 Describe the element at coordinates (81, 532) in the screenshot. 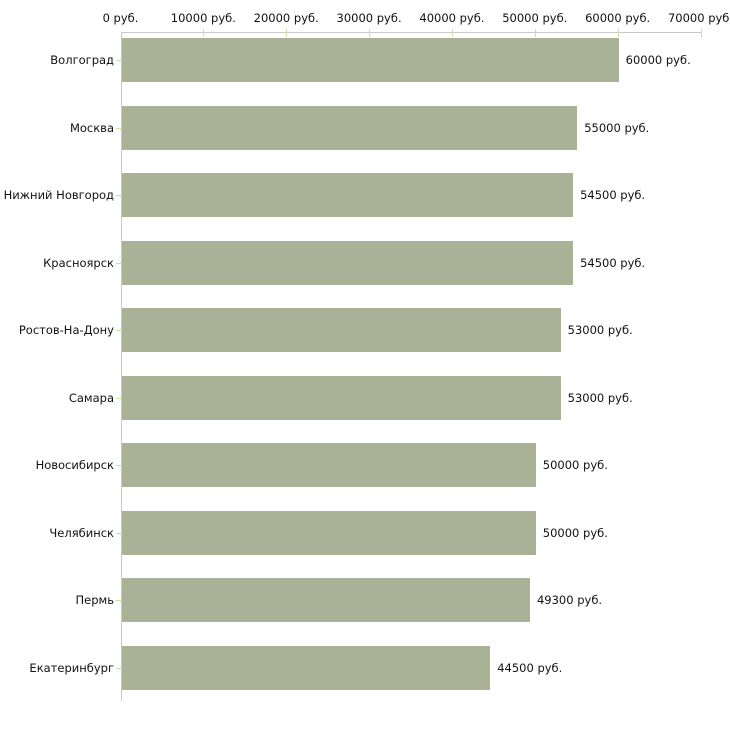

I see `category-label: Челябинск` at that location.